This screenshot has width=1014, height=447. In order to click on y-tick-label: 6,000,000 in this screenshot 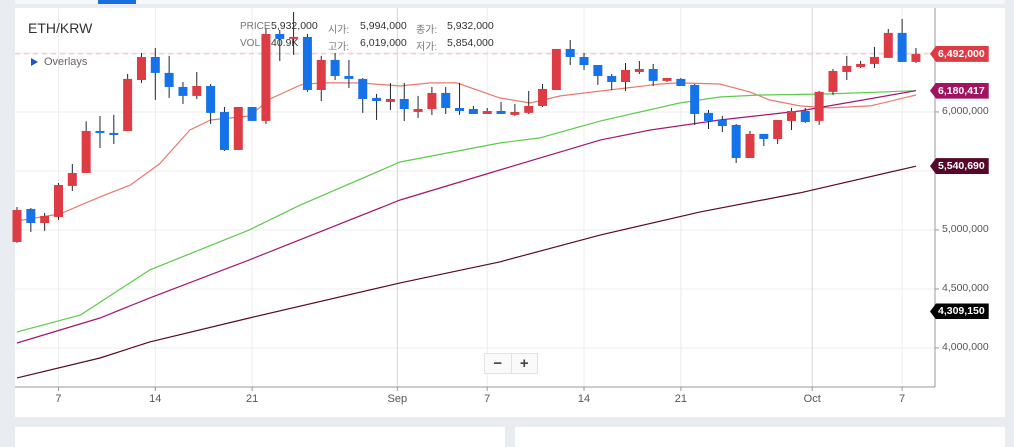, I will do `click(965, 110)`.